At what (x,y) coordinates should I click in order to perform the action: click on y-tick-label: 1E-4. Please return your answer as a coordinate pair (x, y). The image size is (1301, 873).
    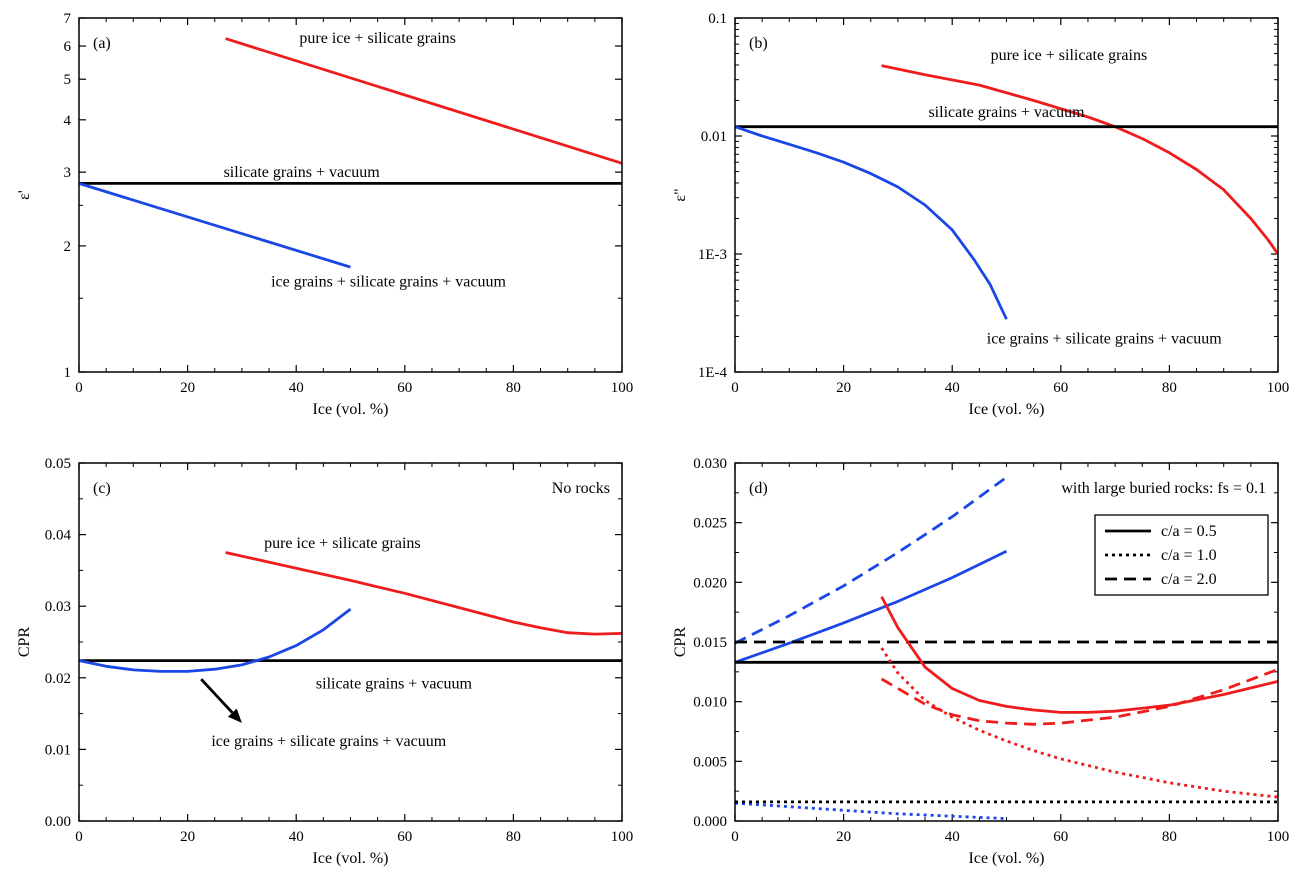
    Looking at the image, I should click on (713, 373).